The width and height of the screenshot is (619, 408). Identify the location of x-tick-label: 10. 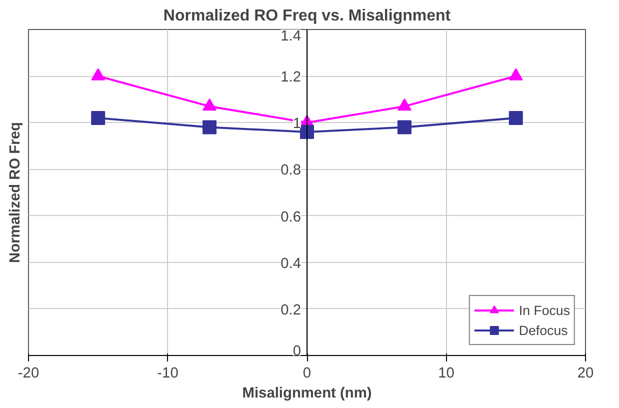
(446, 374).